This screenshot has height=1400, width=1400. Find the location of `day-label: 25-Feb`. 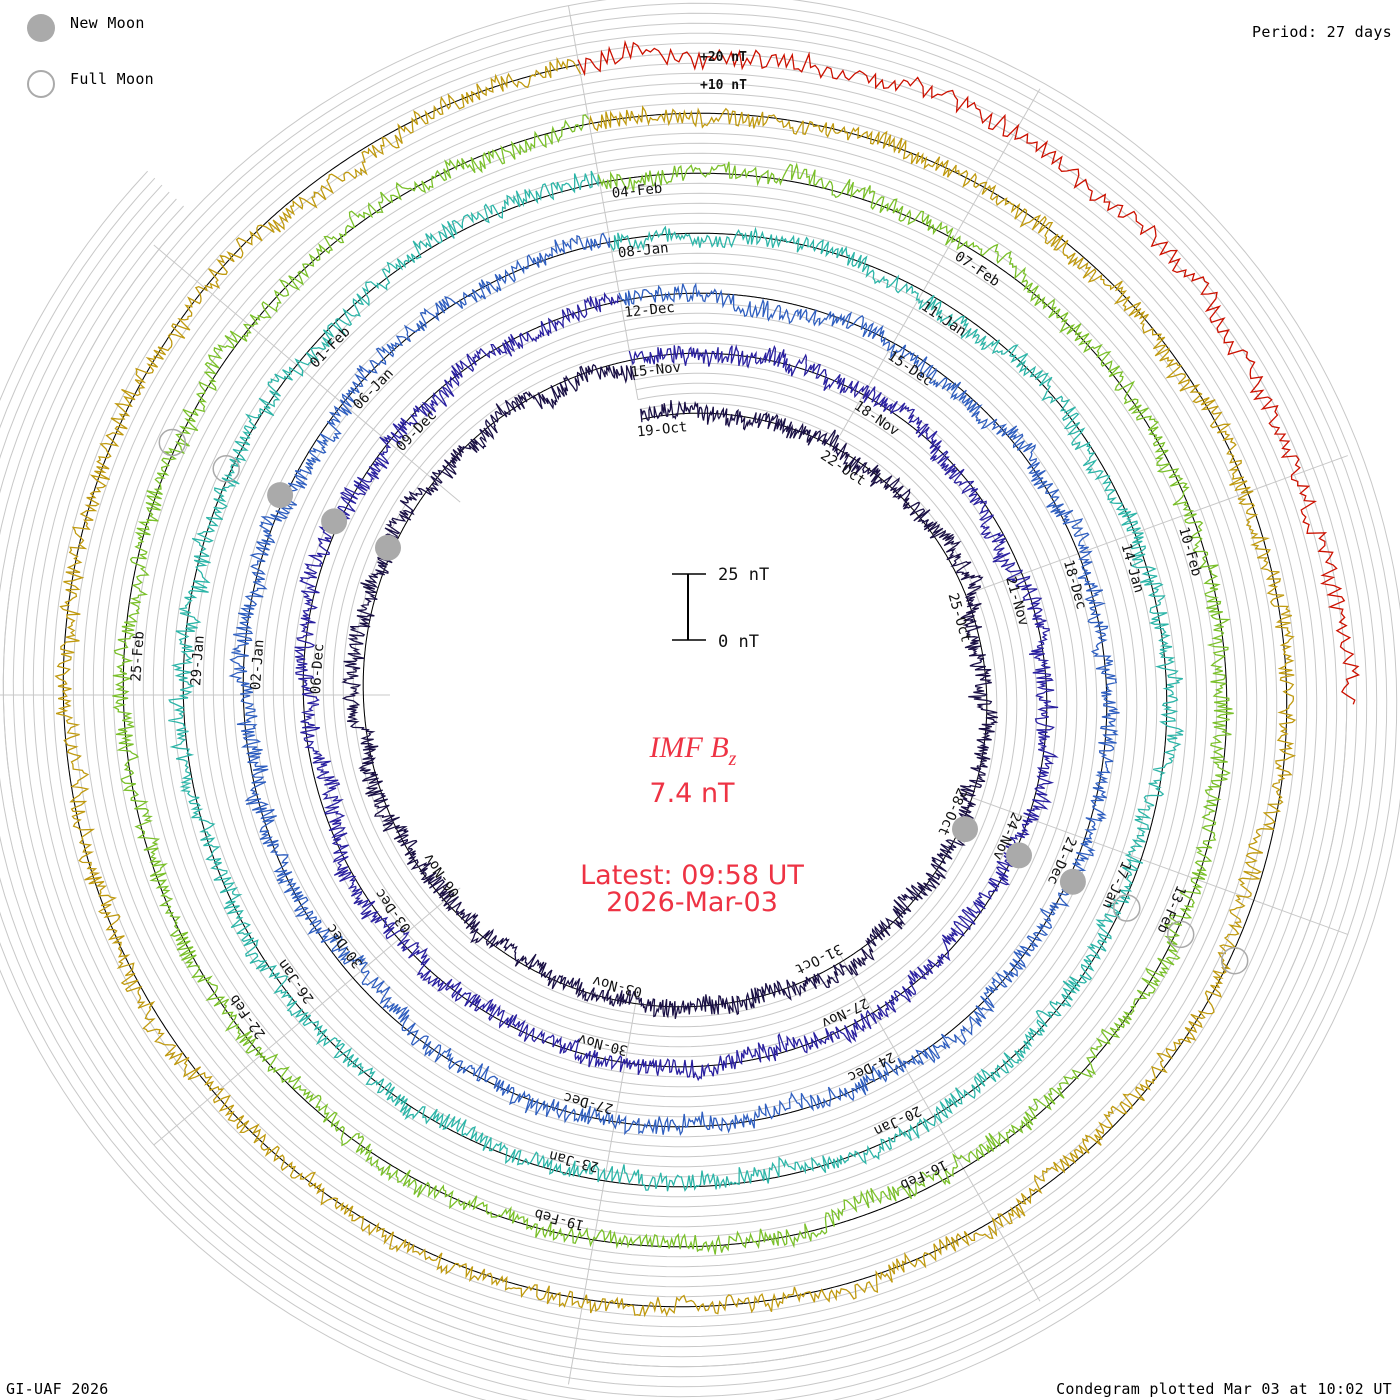

day-label: 25-Feb is located at coordinates (137, 657).